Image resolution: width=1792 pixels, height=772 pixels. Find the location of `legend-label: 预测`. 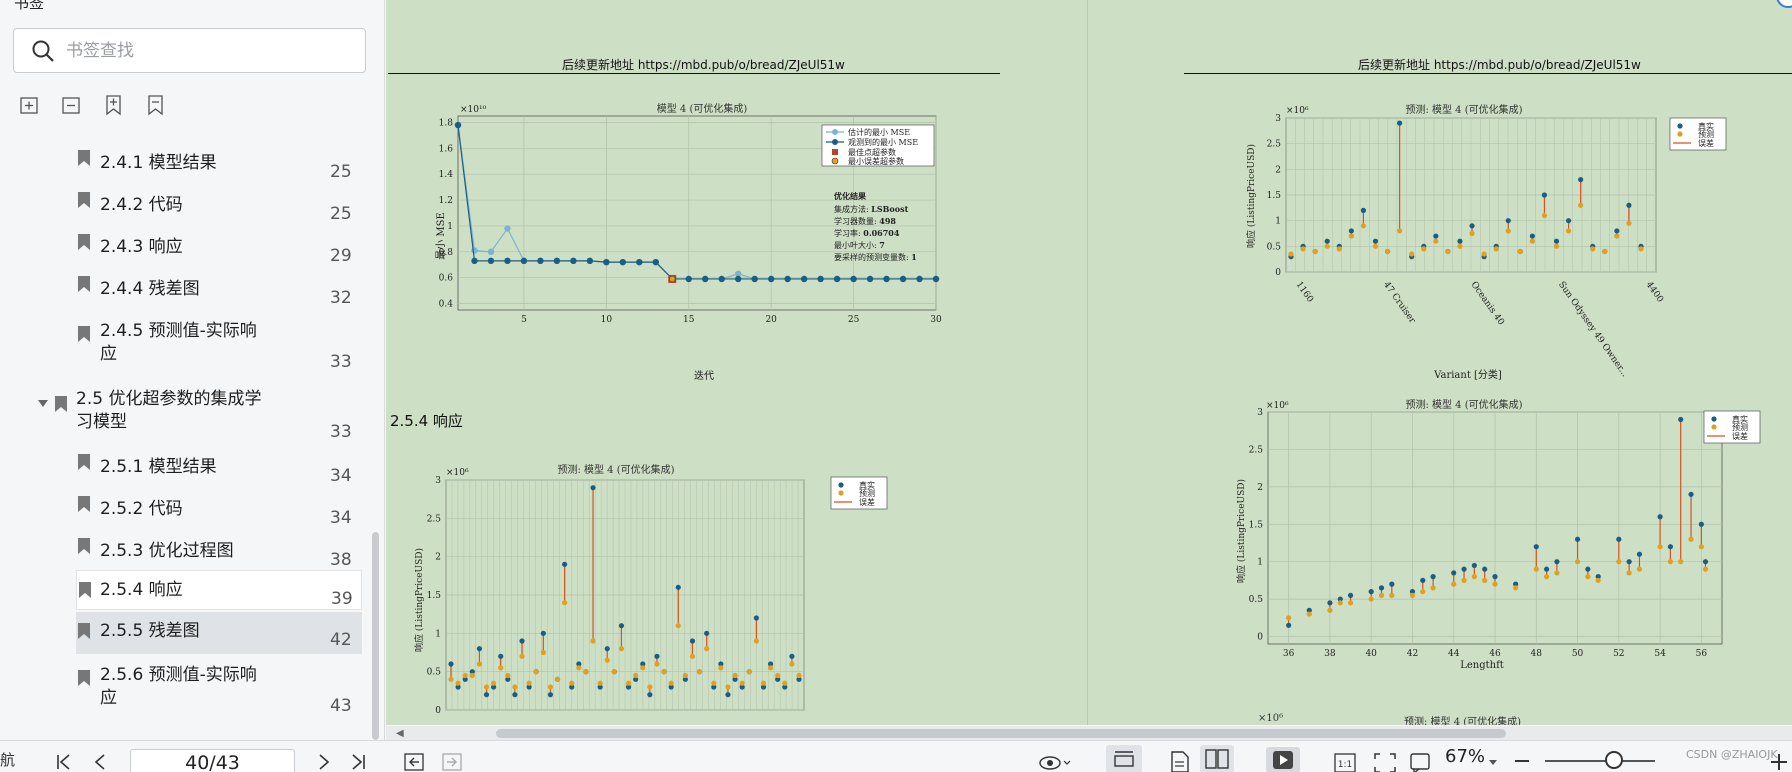

legend-label: 预测 is located at coordinates (867, 493).